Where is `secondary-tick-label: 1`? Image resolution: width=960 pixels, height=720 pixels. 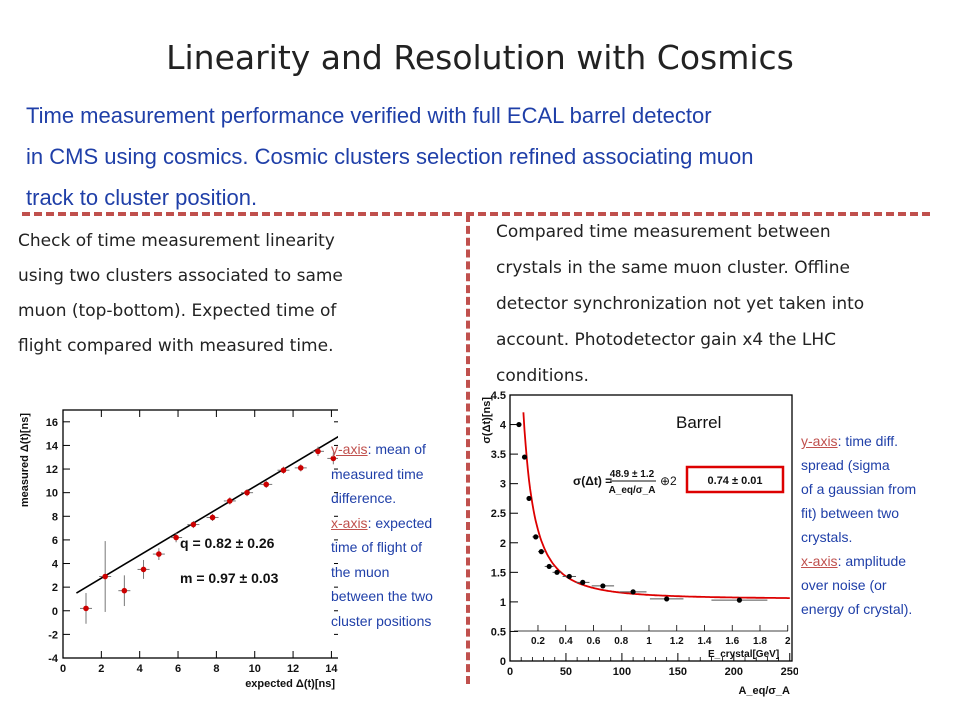 secondary-tick-label: 1 is located at coordinates (649, 641).